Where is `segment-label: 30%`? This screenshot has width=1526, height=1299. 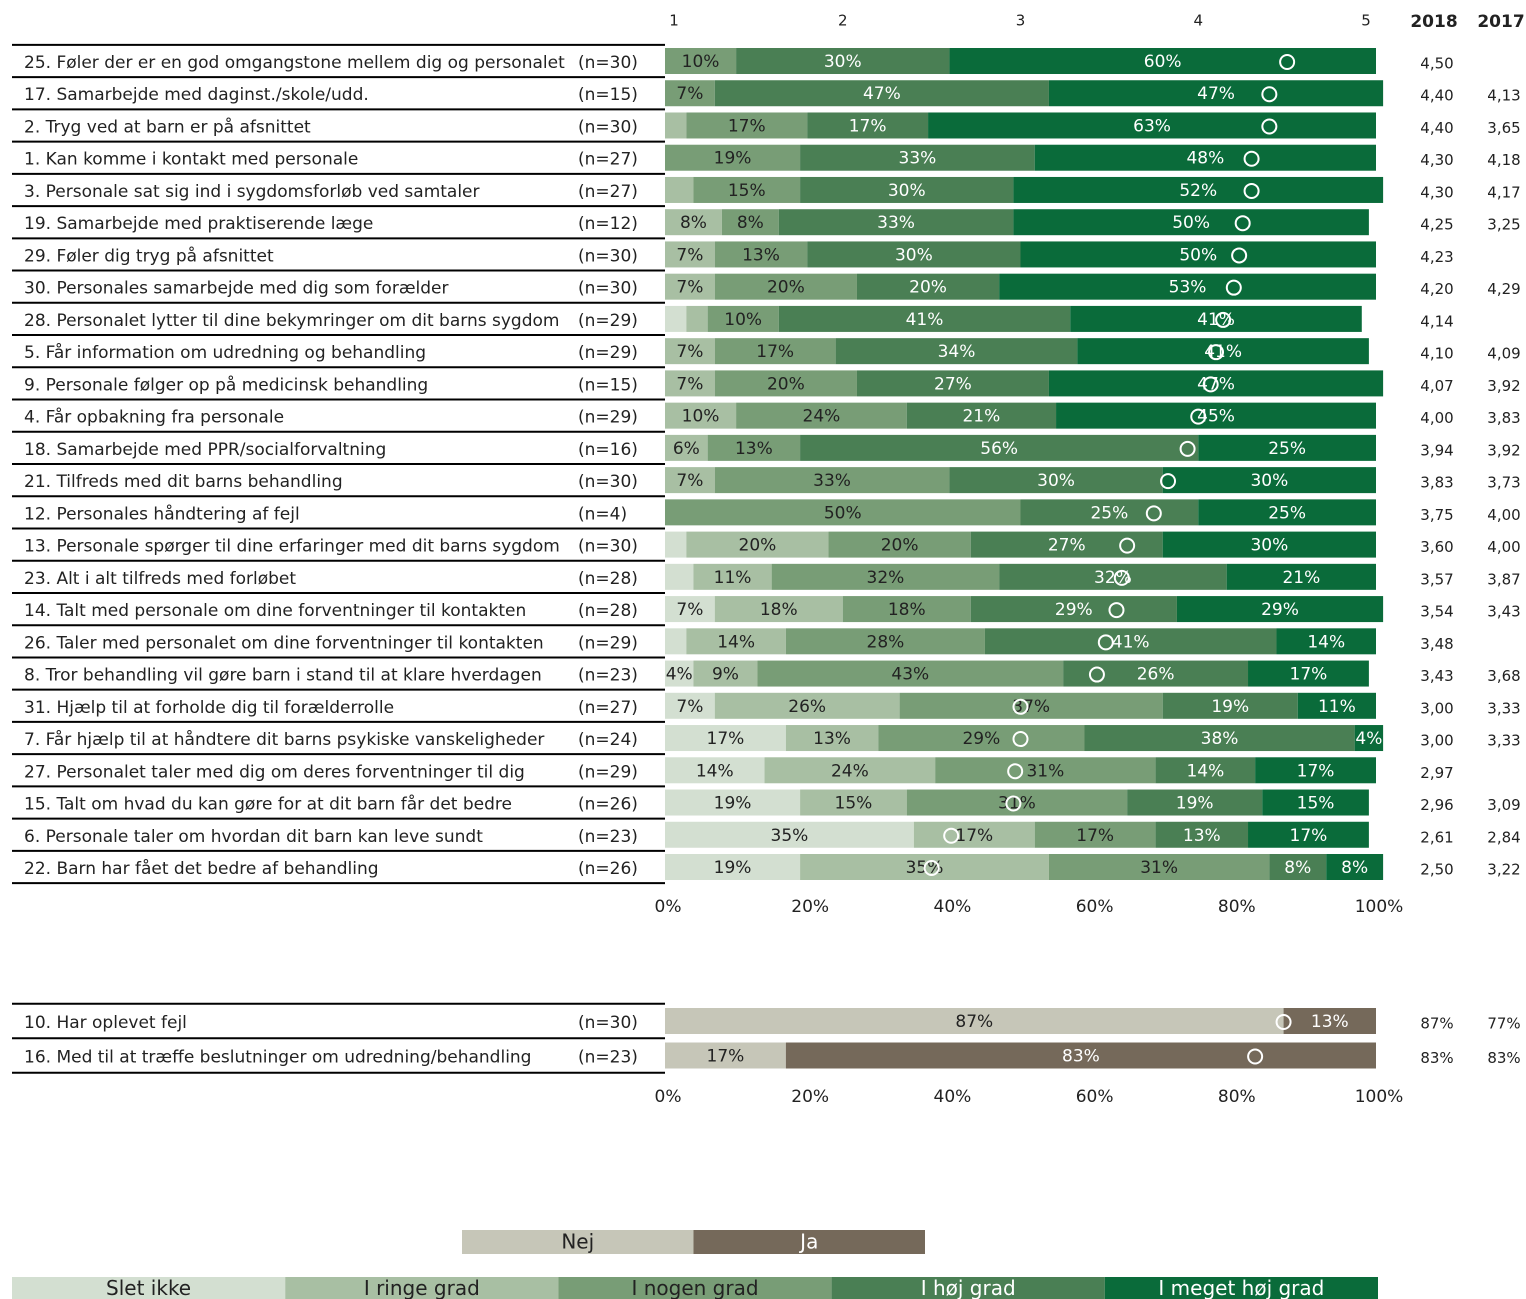 segment-label: 30% is located at coordinates (843, 62).